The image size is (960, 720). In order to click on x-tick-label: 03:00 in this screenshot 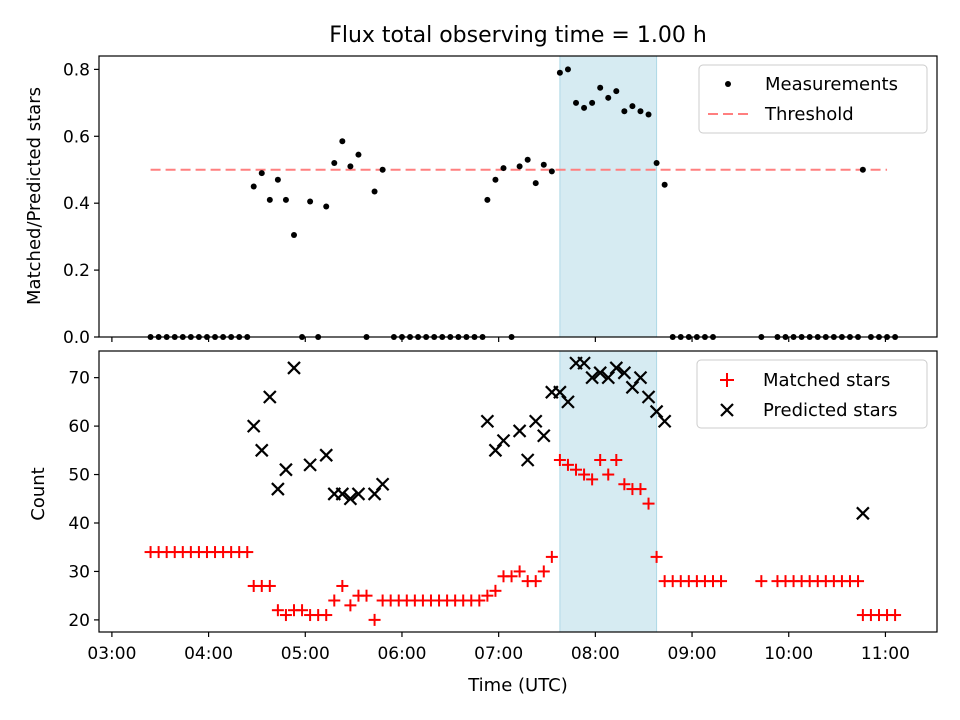, I will do `click(111, 654)`.